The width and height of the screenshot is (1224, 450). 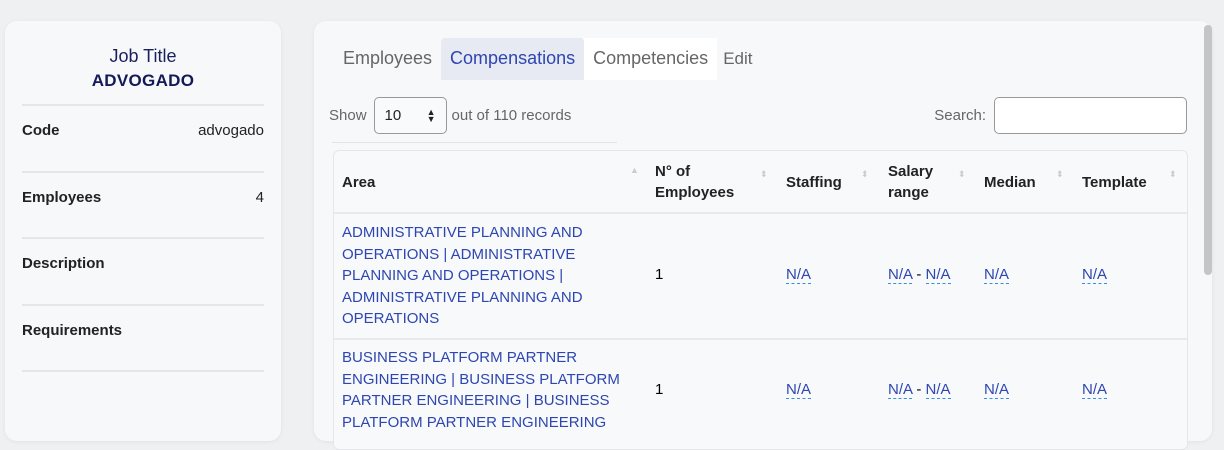 What do you see at coordinates (63, 263) in the screenshot?
I see `field-label: Description` at bounding box center [63, 263].